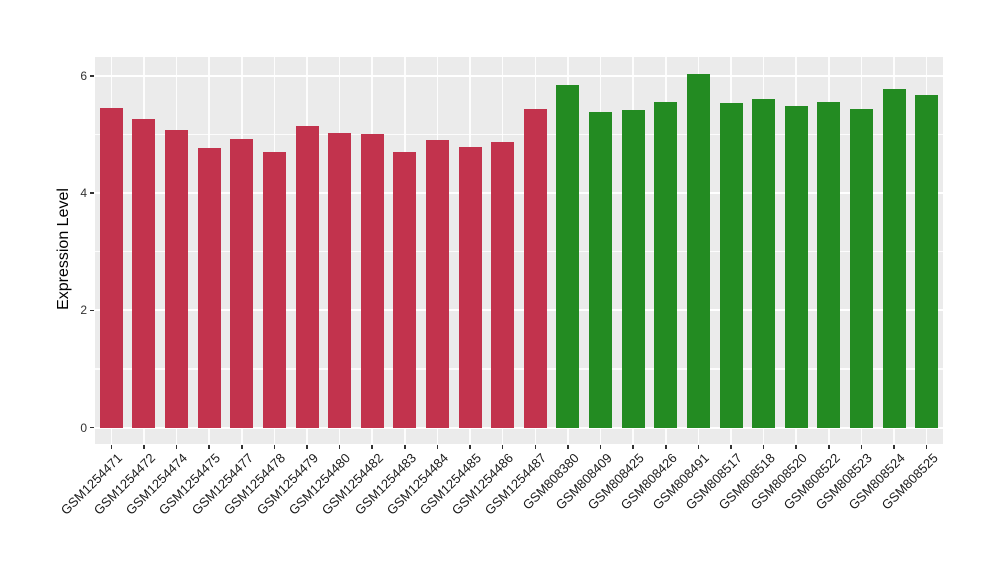 The height and width of the screenshot is (580, 1000). What do you see at coordinates (83, 427) in the screenshot?
I see `y-tick-label: 0` at bounding box center [83, 427].